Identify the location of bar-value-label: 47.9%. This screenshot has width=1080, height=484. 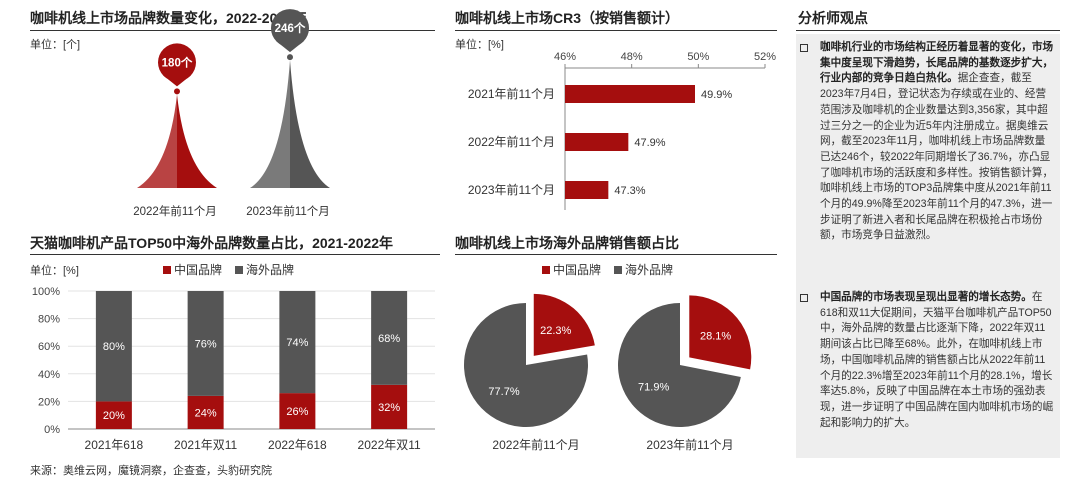
(649, 143).